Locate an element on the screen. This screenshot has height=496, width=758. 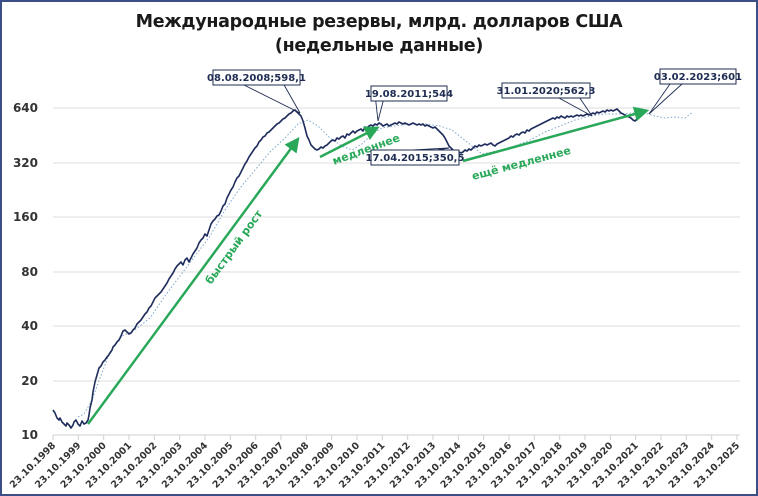
callout-2023: 03.02.2023;601 is located at coordinates (698, 76).